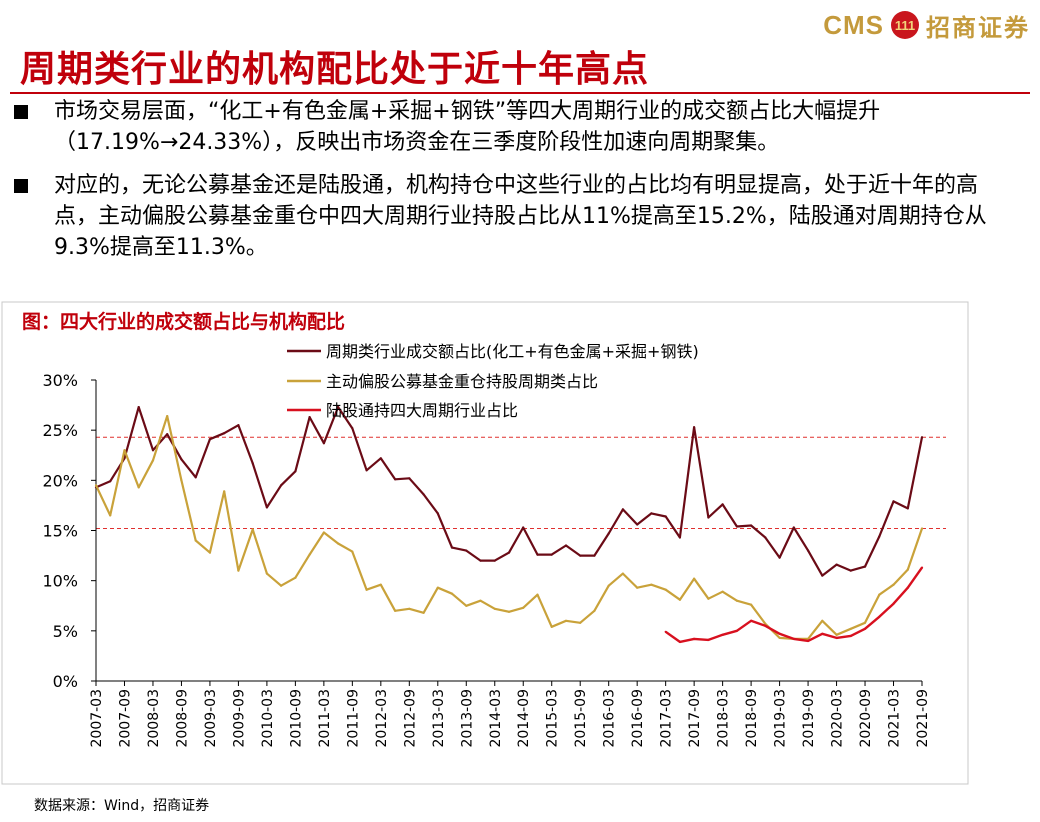 The width and height of the screenshot is (1040, 822). Describe the element at coordinates (60, 380) in the screenshot. I see `y-tick-label: 30%` at that location.